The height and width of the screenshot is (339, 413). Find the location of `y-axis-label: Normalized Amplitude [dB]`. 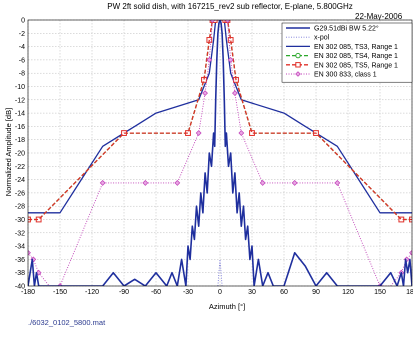

y-axis-label: Normalized Amplitude [dB] is located at coordinates (8, 152).